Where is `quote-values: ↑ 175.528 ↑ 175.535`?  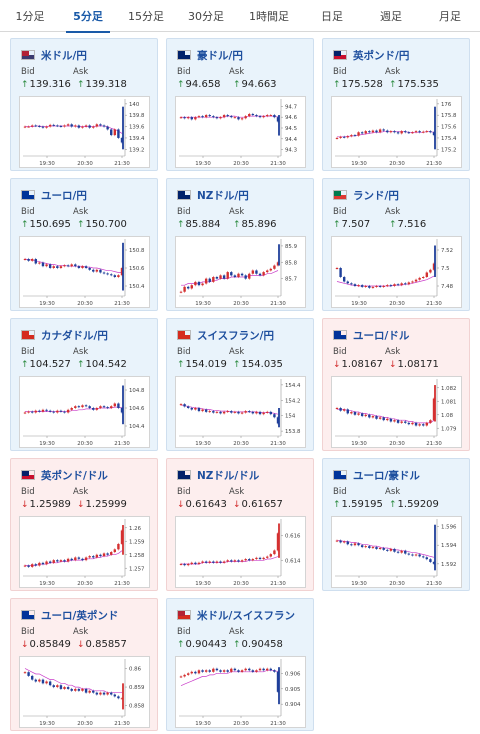 quote-values: ↑ 175.528 ↑ 175.535 is located at coordinates (388, 84).